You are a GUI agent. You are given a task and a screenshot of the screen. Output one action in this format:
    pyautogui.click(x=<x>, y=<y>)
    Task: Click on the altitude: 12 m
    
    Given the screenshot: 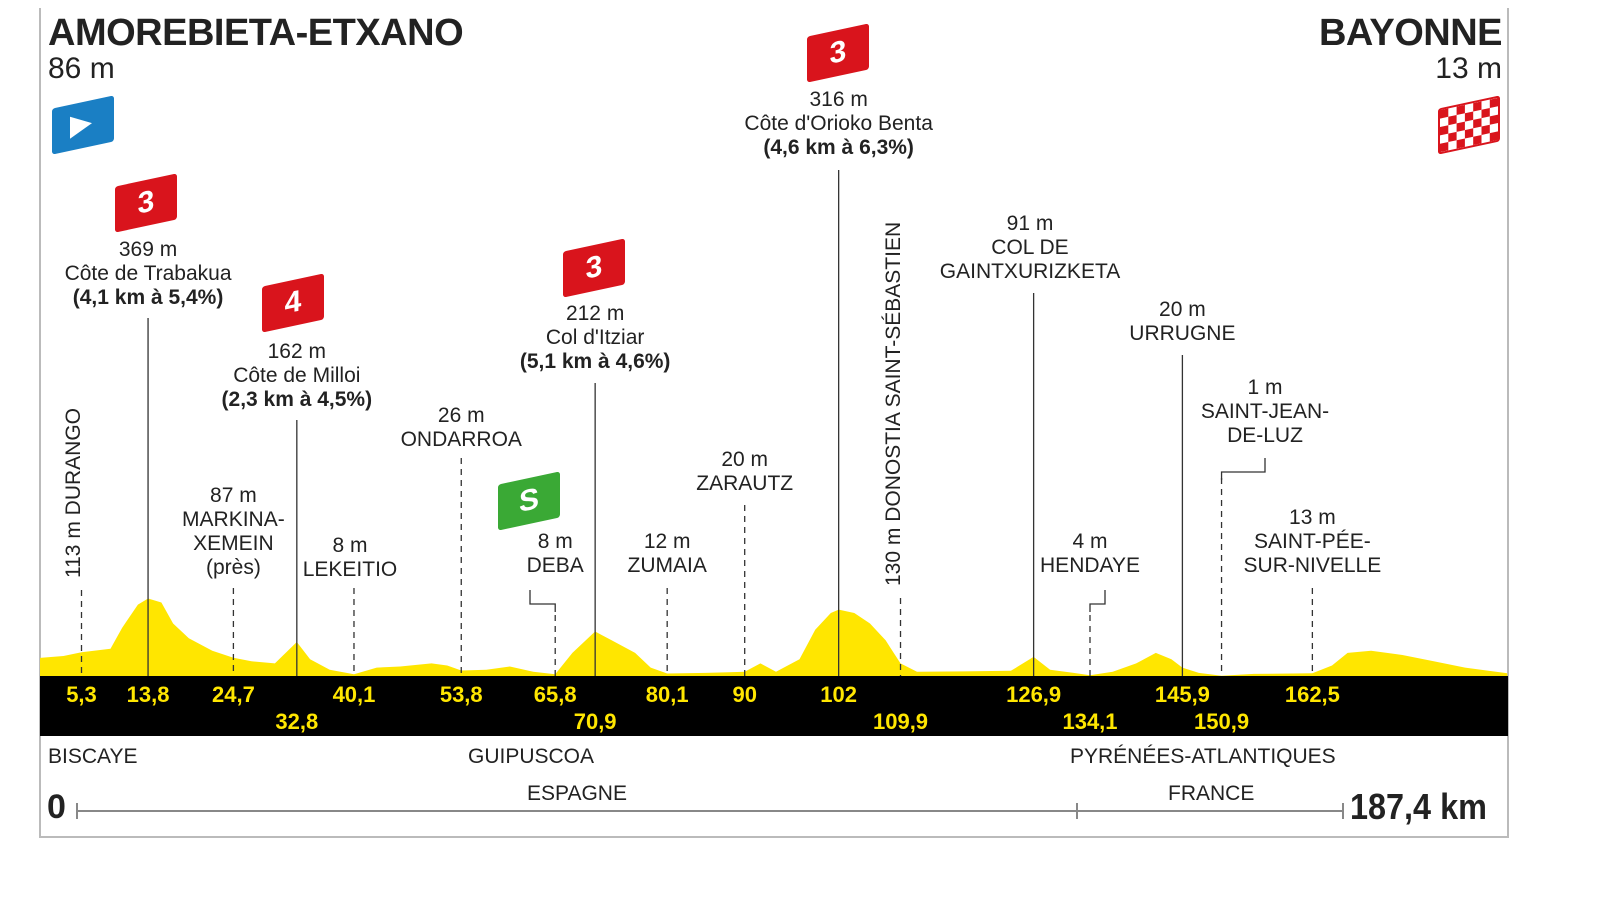 What is the action you would take?
    pyautogui.click(x=667, y=541)
    